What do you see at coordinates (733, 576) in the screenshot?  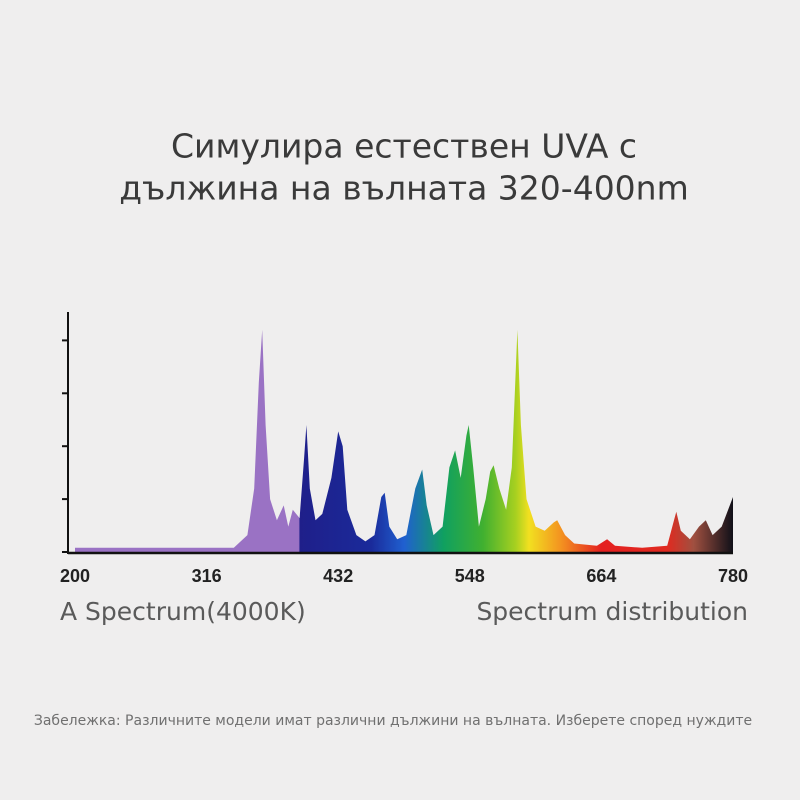 I see `x-tick-label: 780` at bounding box center [733, 576].